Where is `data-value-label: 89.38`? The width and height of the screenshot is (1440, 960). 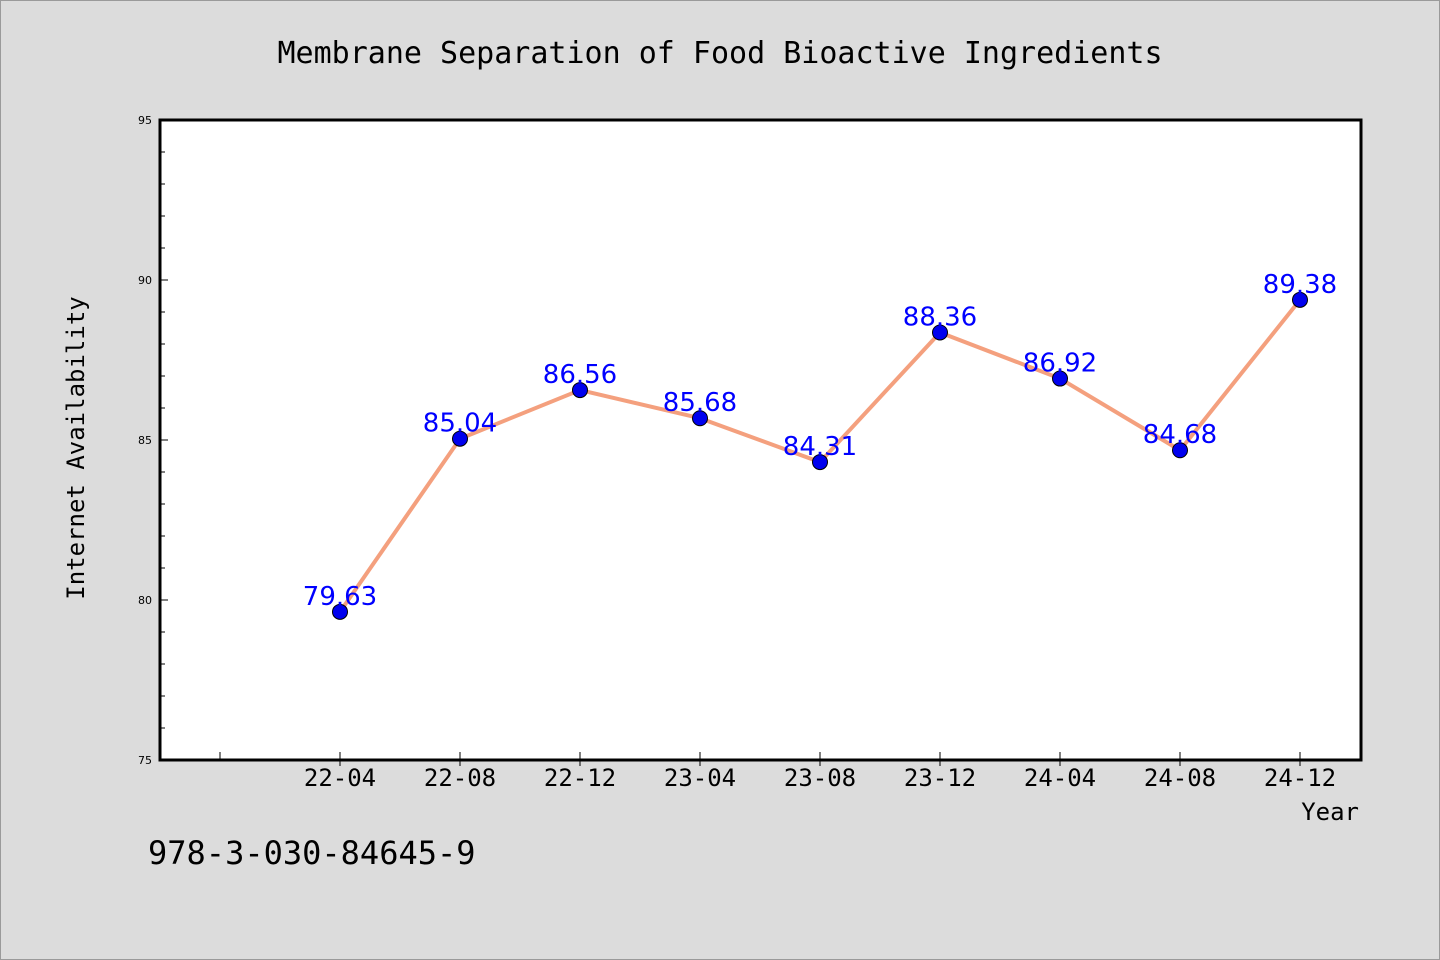
data-value-label: 89.38 is located at coordinates (1300, 285).